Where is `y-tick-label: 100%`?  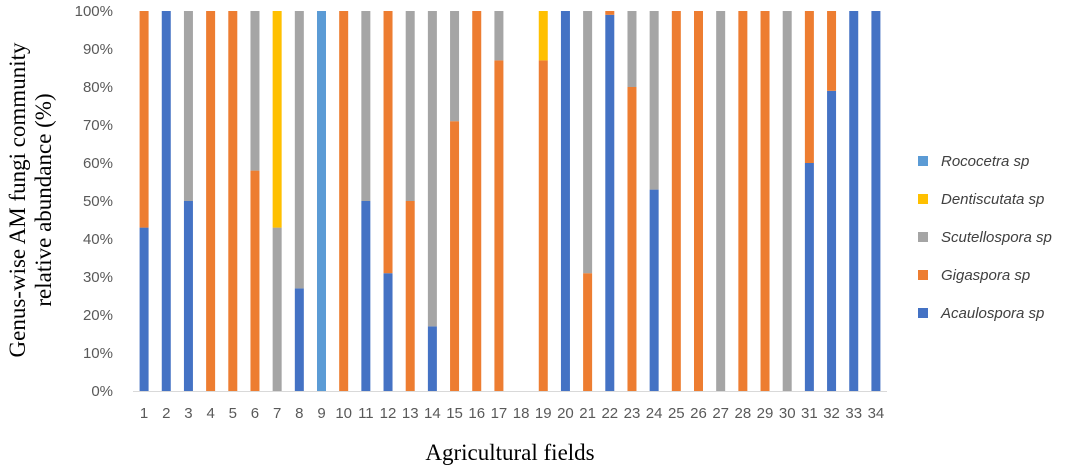
y-tick-label: 100% is located at coordinates (94, 11).